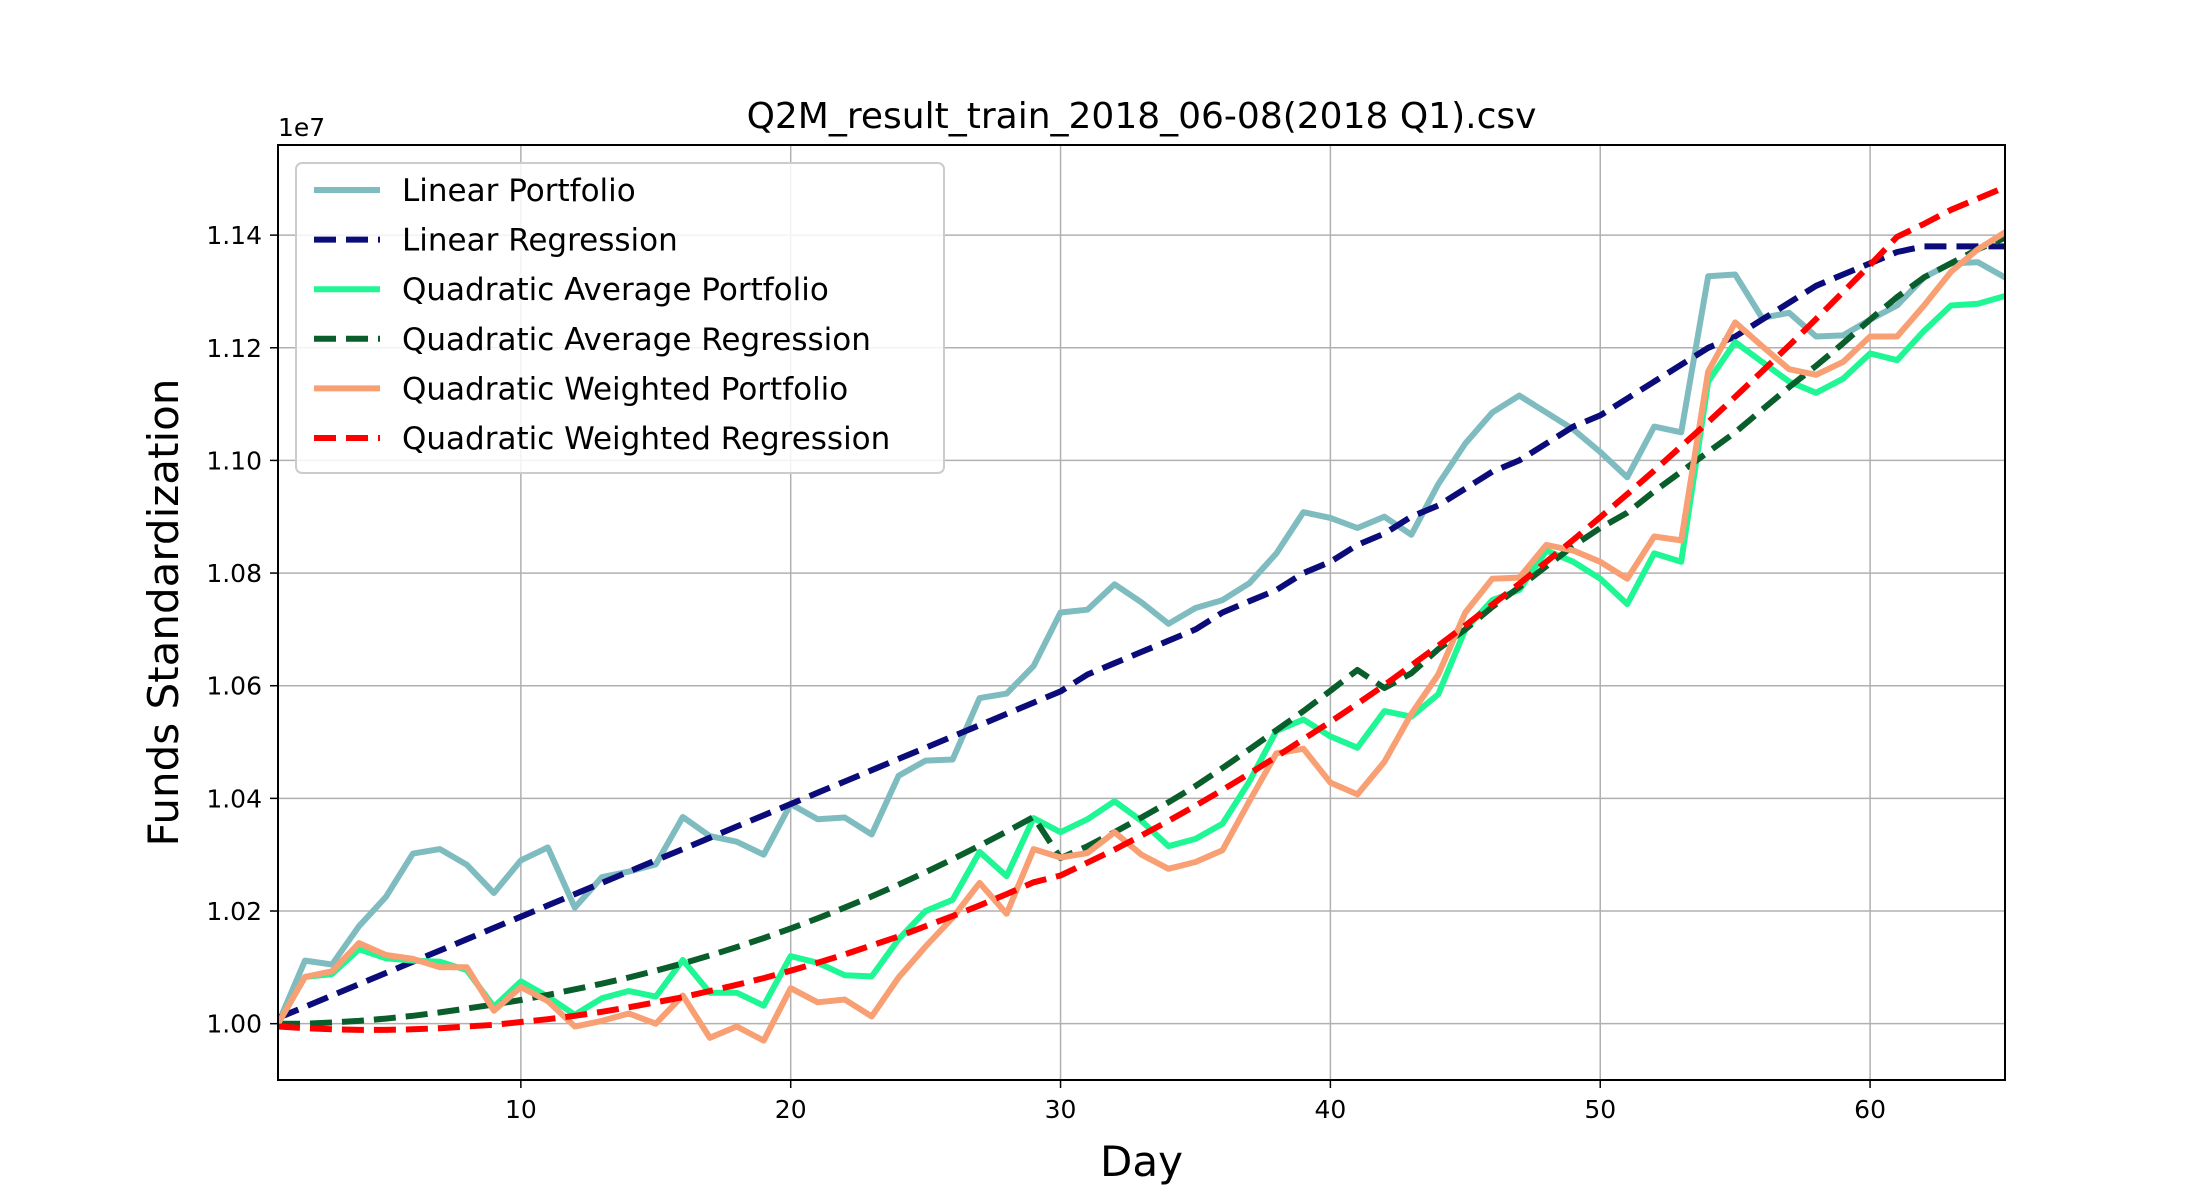  I want to click on y-tick-label: 1.04, so click(234, 798).